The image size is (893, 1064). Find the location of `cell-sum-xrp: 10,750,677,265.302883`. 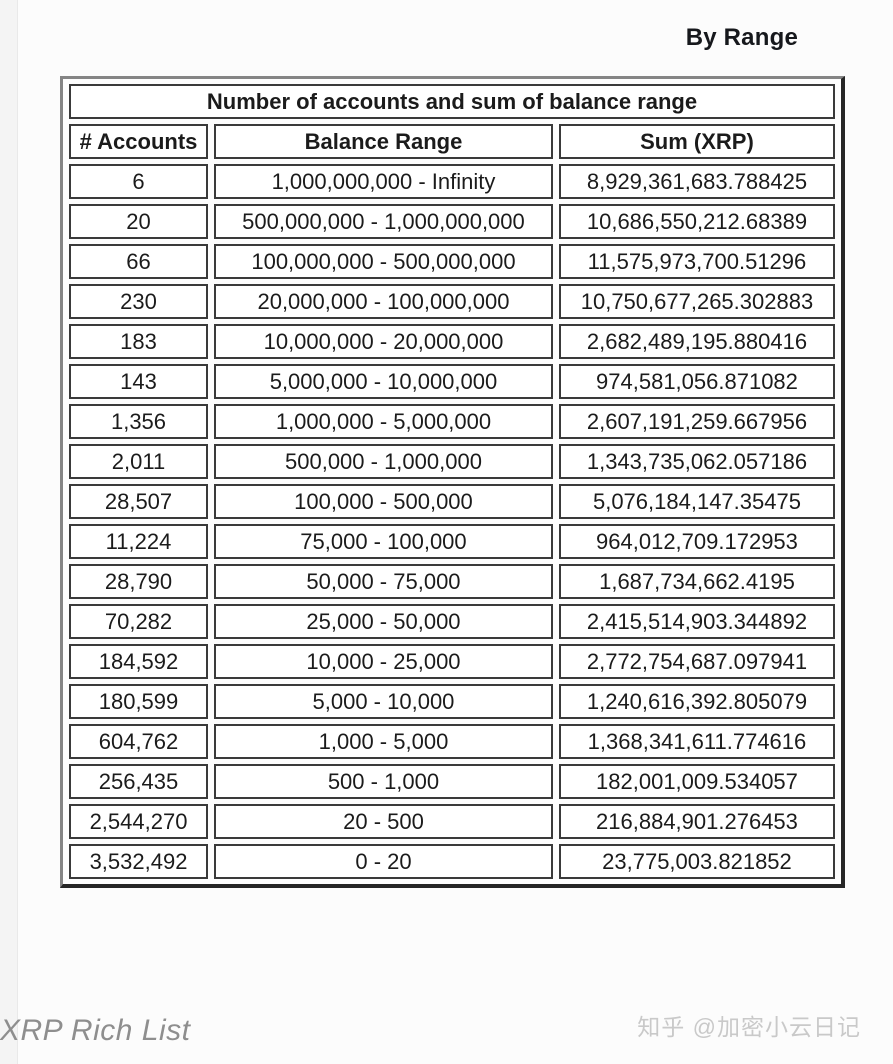

cell-sum-xrp: 10,750,677,265.302883 is located at coordinates (696, 301).